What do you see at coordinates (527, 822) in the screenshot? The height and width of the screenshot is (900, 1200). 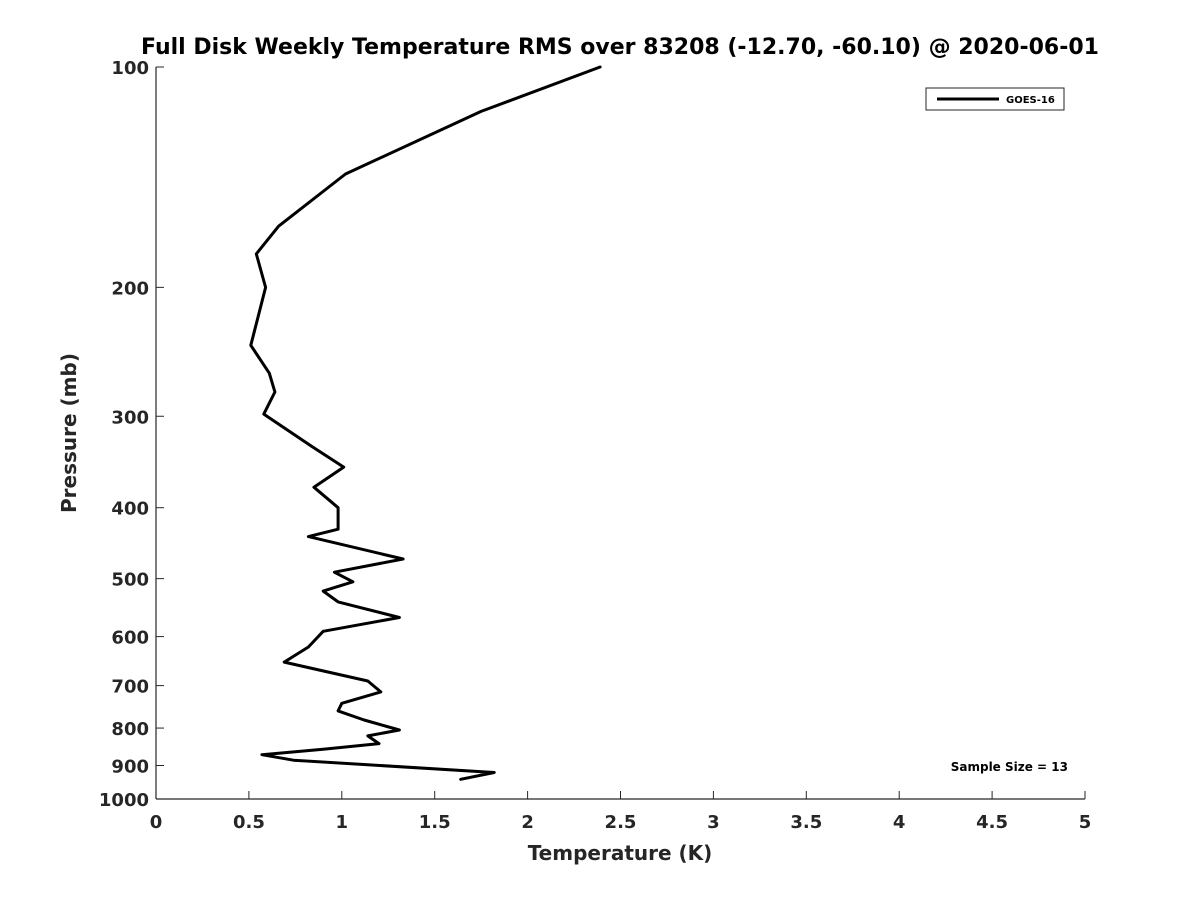 I see `x-tick-label: 2` at bounding box center [527, 822].